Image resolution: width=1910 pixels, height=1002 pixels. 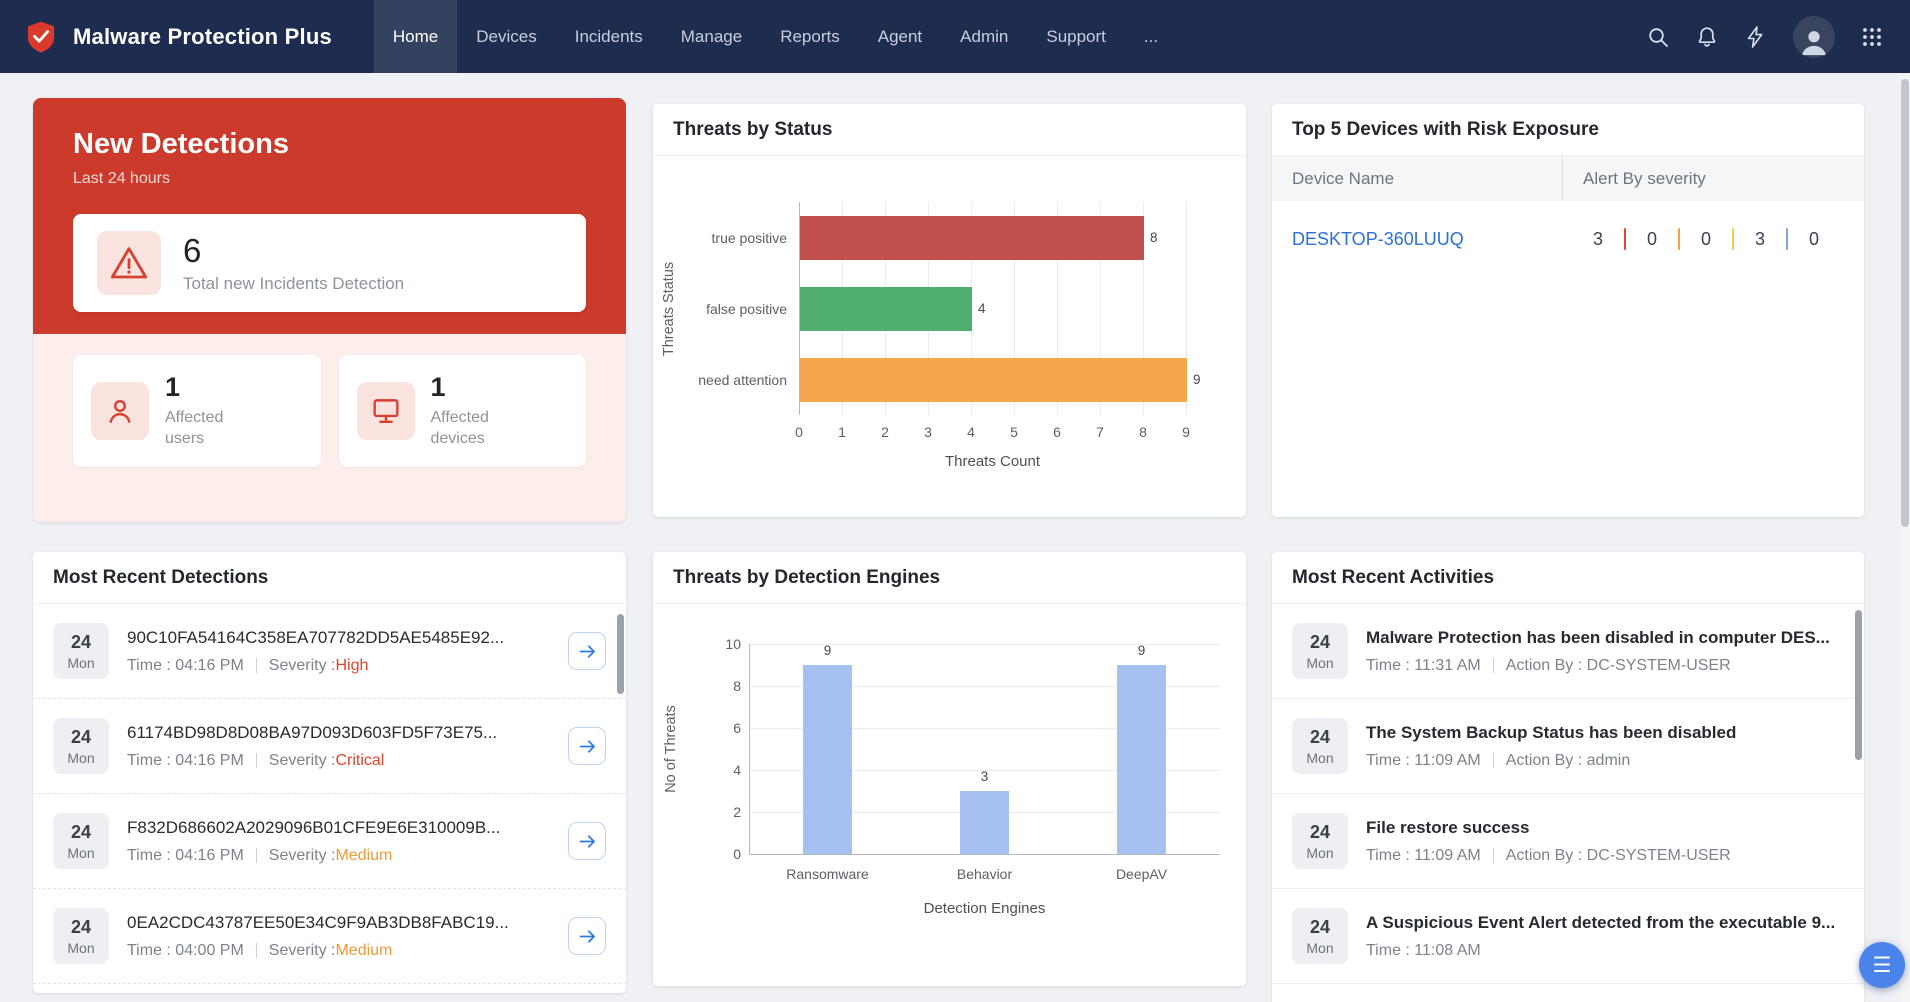 I want to click on nav-item-home: Home, so click(x=415, y=36).